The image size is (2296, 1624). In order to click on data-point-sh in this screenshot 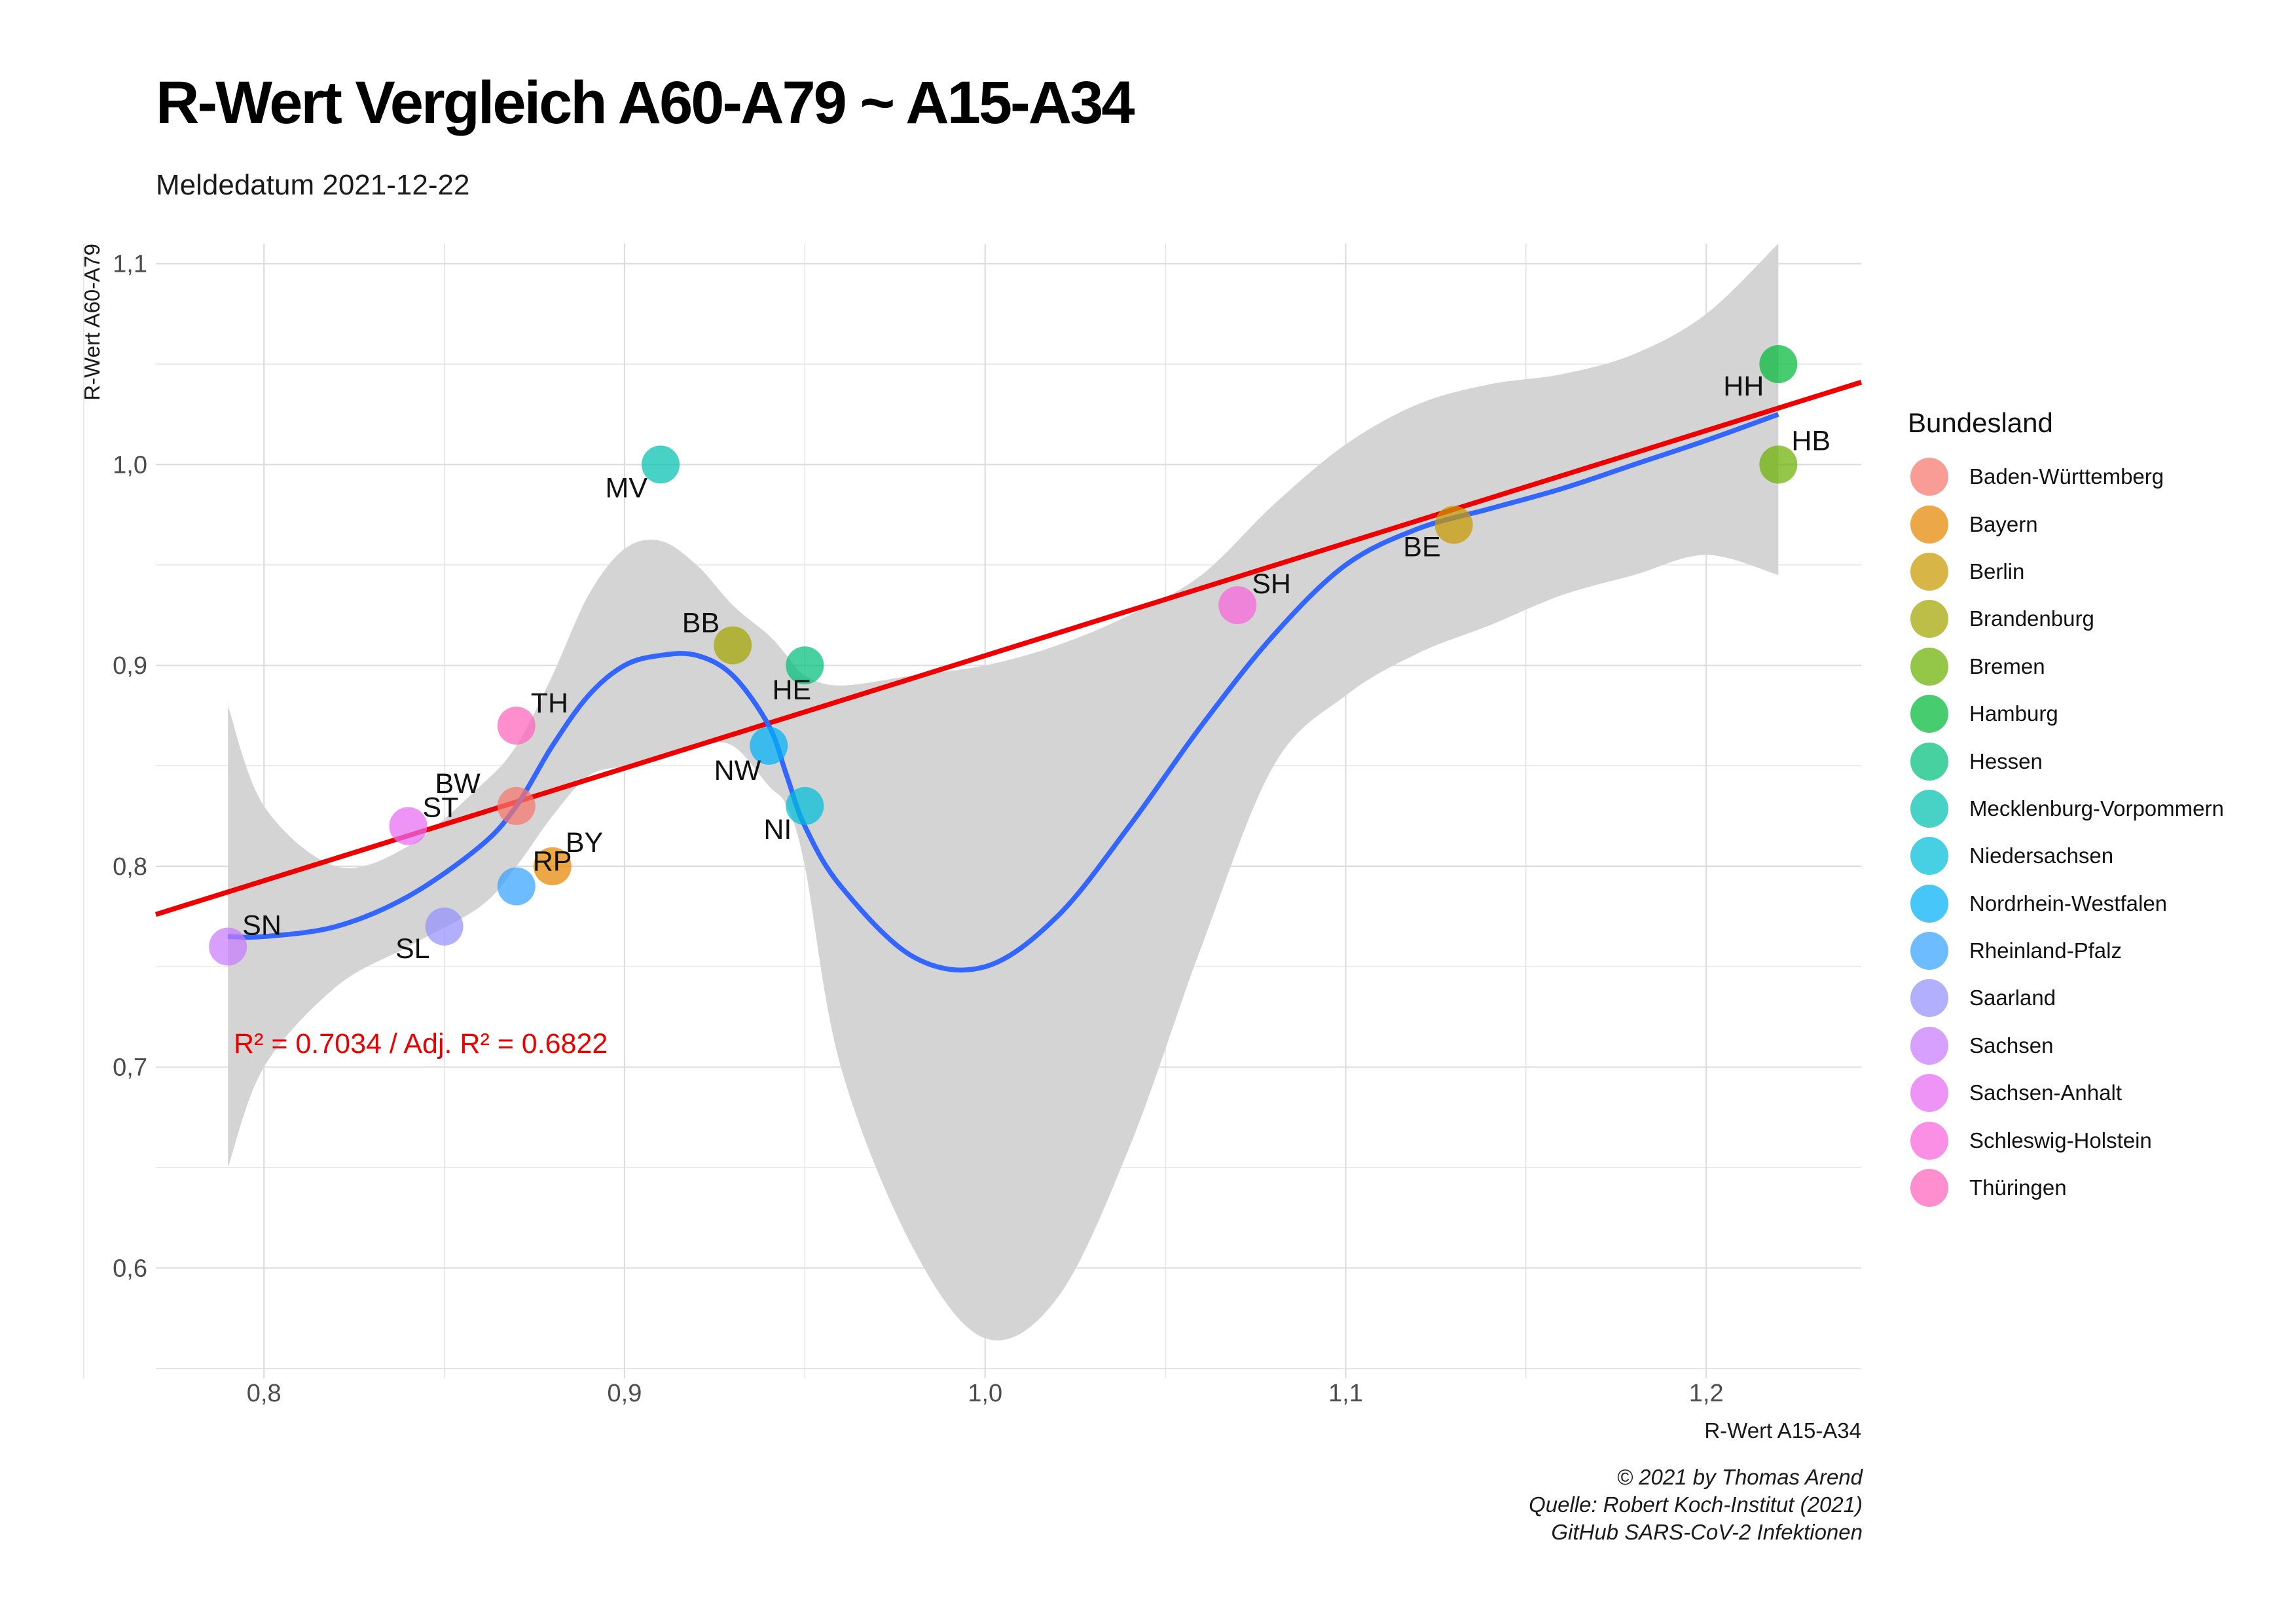, I will do `click(1237, 605)`.